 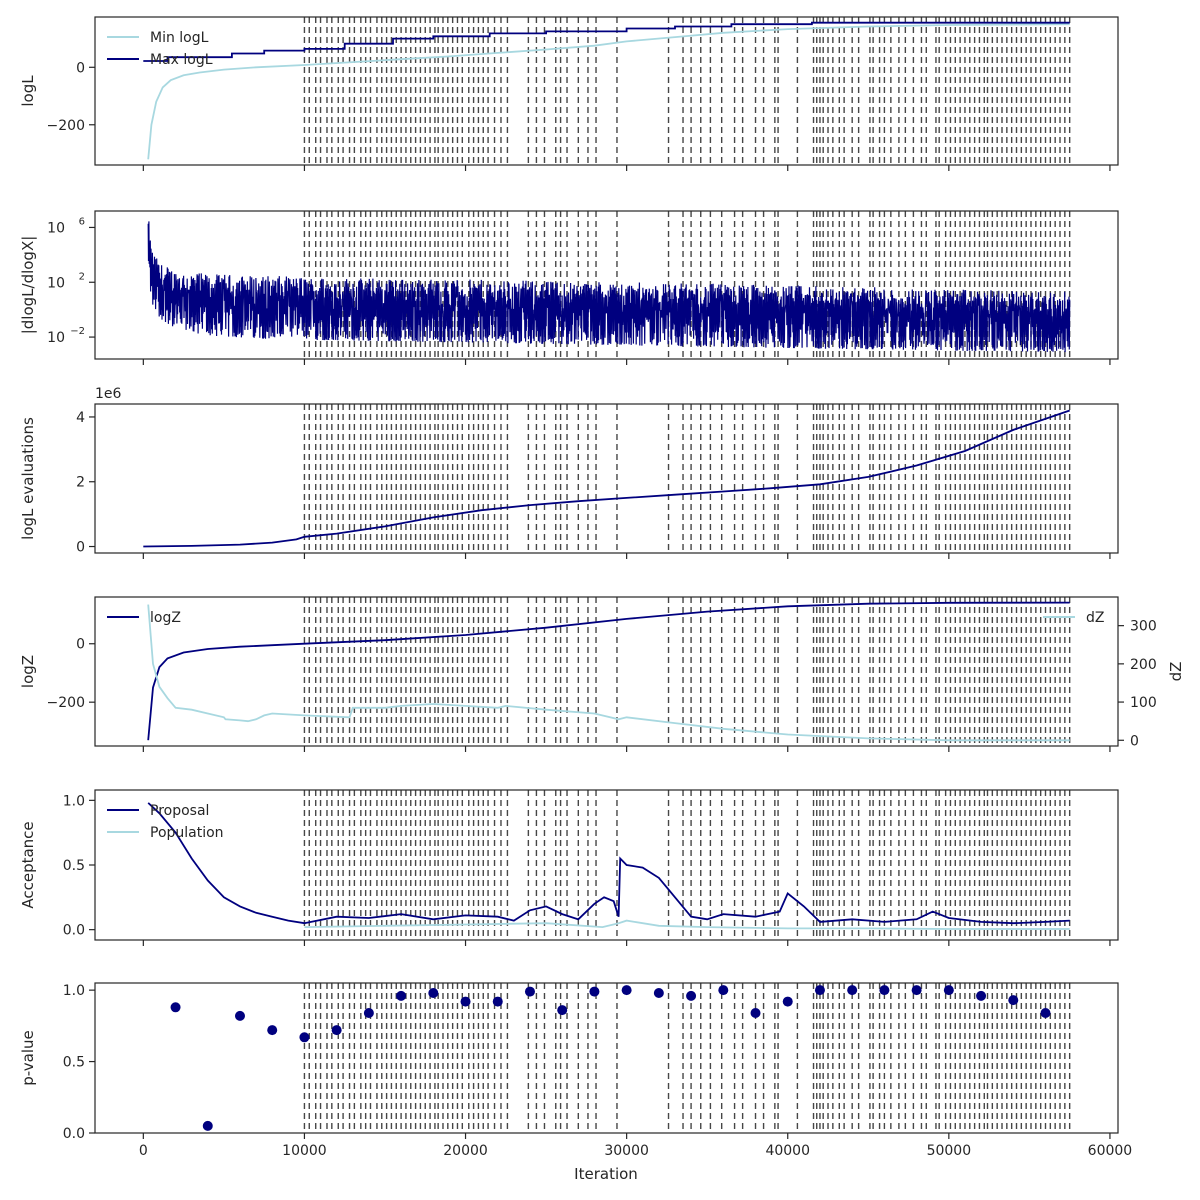 What do you see at coordinates (143, 1151) in the screenshot?
I see `x-tick-label: 0` at bounding box center [143, 1151].